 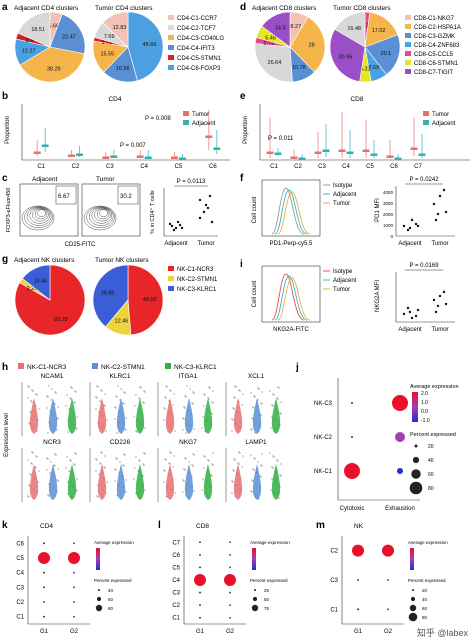 I want to click on histogram-curves-pd1, so click(x=291, y=211).